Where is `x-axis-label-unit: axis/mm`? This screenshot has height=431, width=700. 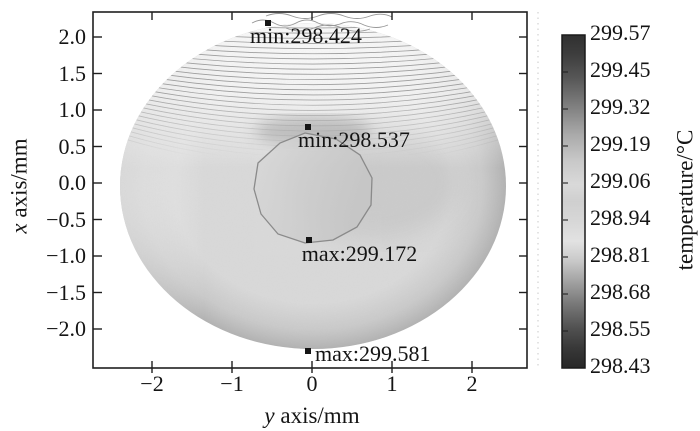 x-axis-label-unit: axis/mm is located at coordinates (317, 415).